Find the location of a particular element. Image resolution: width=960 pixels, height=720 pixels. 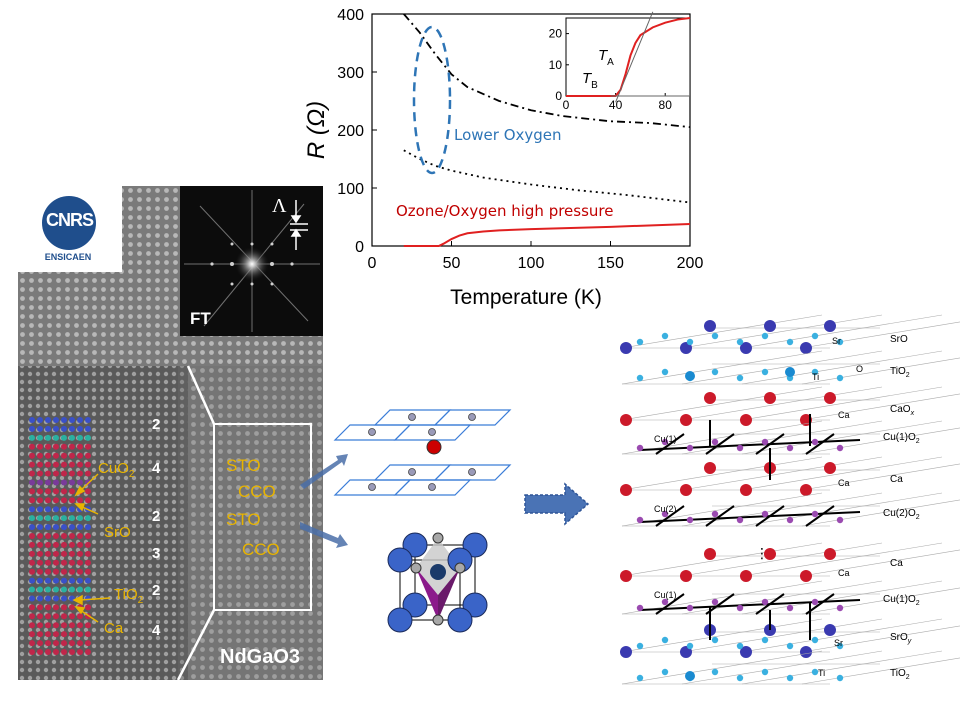

layer-label: Cu(1)O2 is located at coordinates (901, 438).